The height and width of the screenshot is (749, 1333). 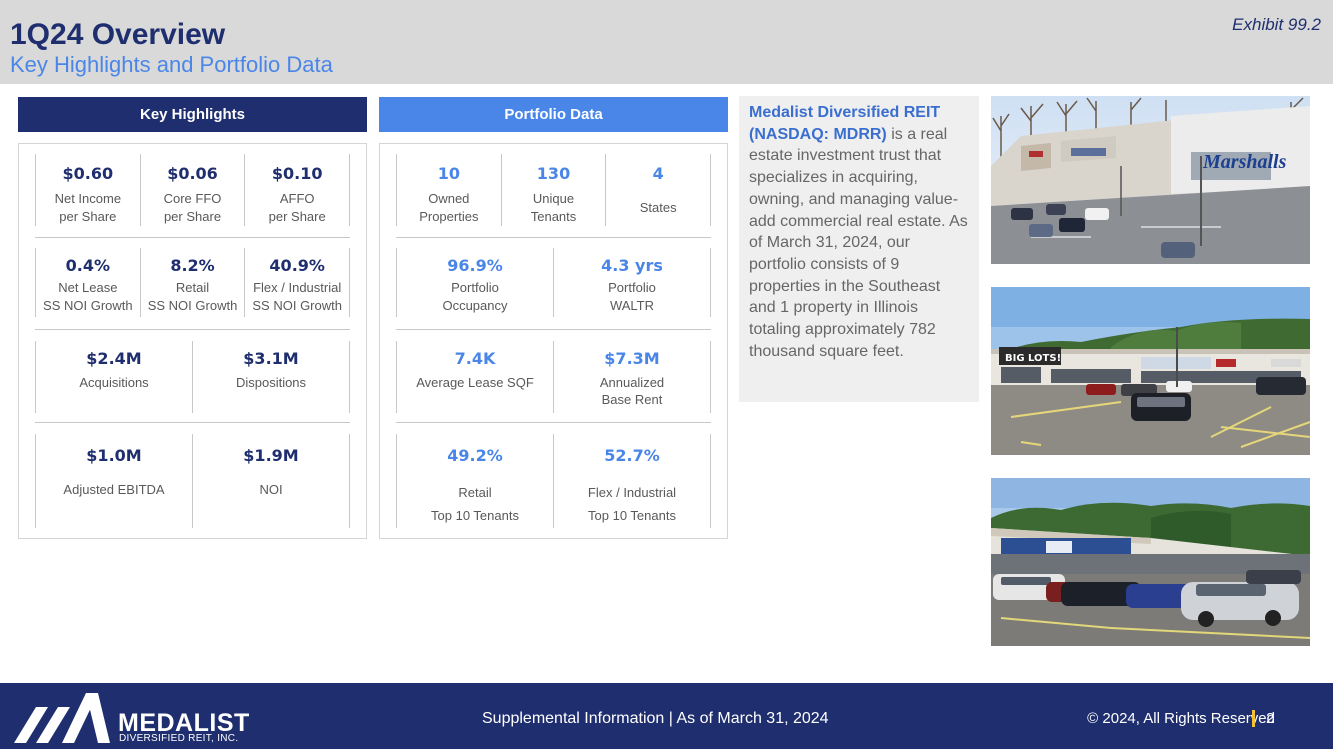 What do you see at coordinates (297, 173) in the screenshot?
I see `metric-value: $0.10` at bounding box center [297, 173].